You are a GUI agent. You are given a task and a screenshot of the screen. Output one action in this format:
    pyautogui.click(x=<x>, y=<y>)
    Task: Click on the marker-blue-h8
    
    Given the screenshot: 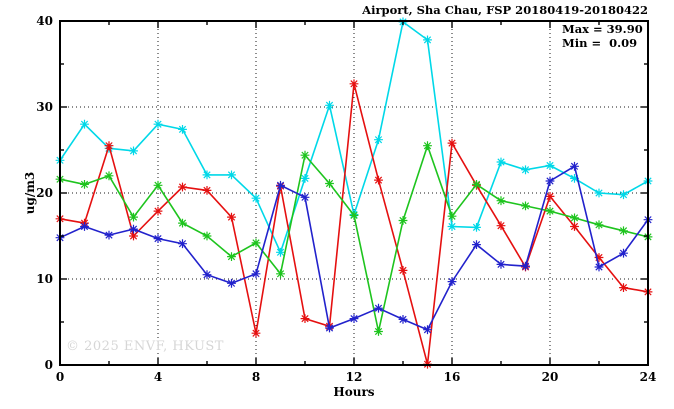 What is the action you would take?
    pyautogui.click(x=256, y=274)
    